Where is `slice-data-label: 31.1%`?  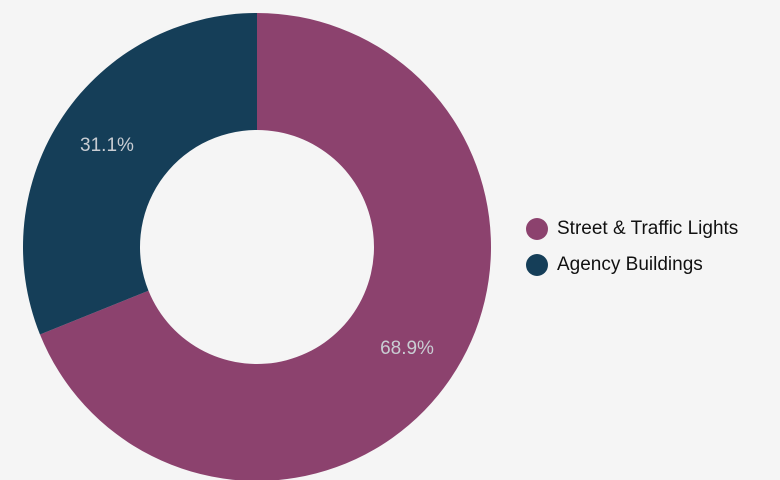
slice-data-label: 31.1% is located at coordinates (107, 145).